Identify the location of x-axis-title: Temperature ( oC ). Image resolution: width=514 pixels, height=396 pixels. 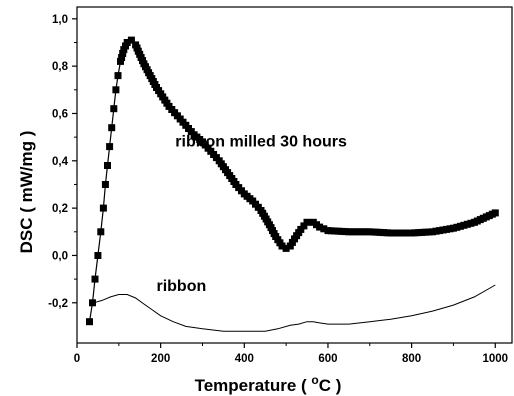
(268, 384).